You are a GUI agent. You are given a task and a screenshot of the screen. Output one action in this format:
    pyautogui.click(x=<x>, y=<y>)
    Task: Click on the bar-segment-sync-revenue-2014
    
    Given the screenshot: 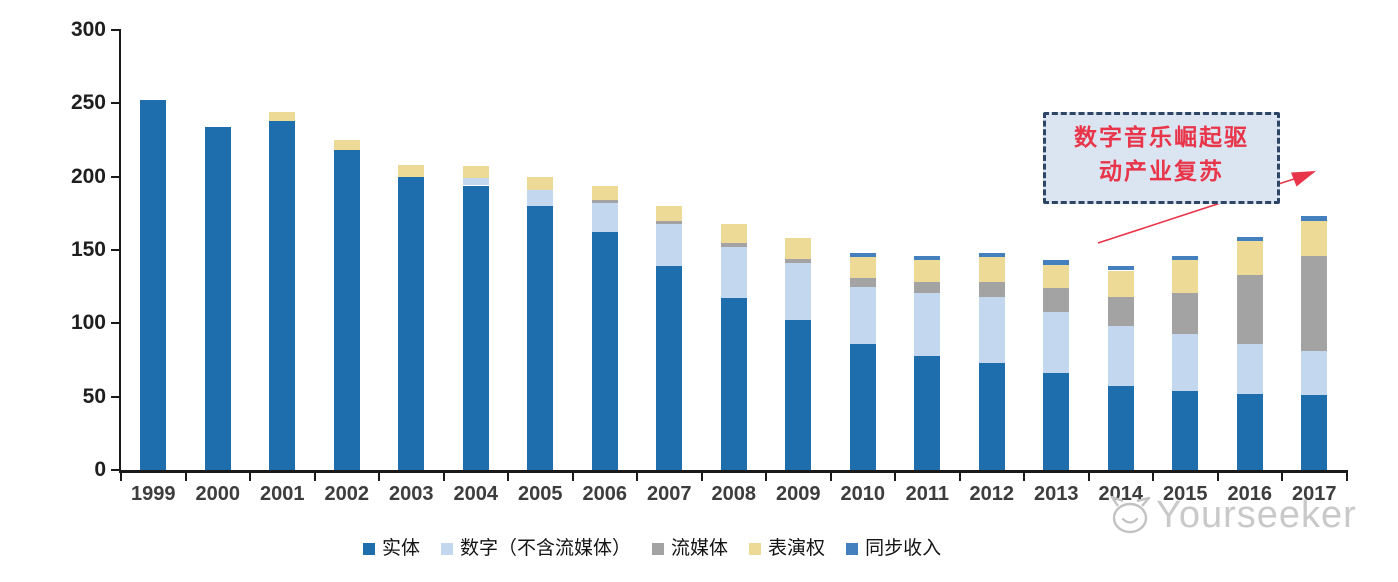 What is the action you would take?
    pyautogui.click(x=1120, y=268)
    